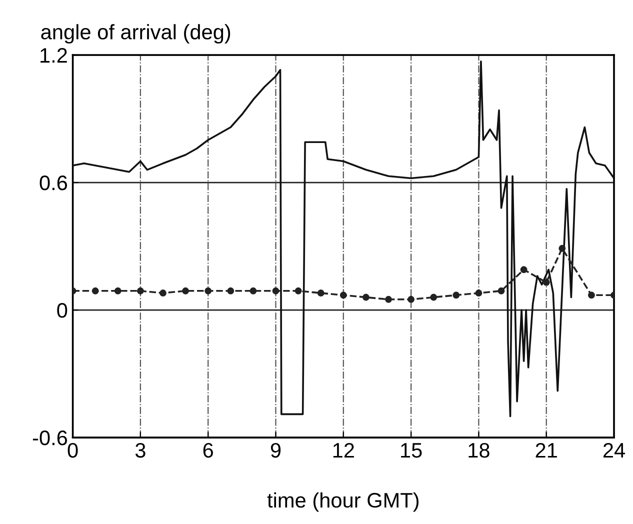 The width and height of the screenshot is (633, 524). Describe the element at coordinates (140, 450) in the screenshot. I see `x-tick-label: 3` at that location.